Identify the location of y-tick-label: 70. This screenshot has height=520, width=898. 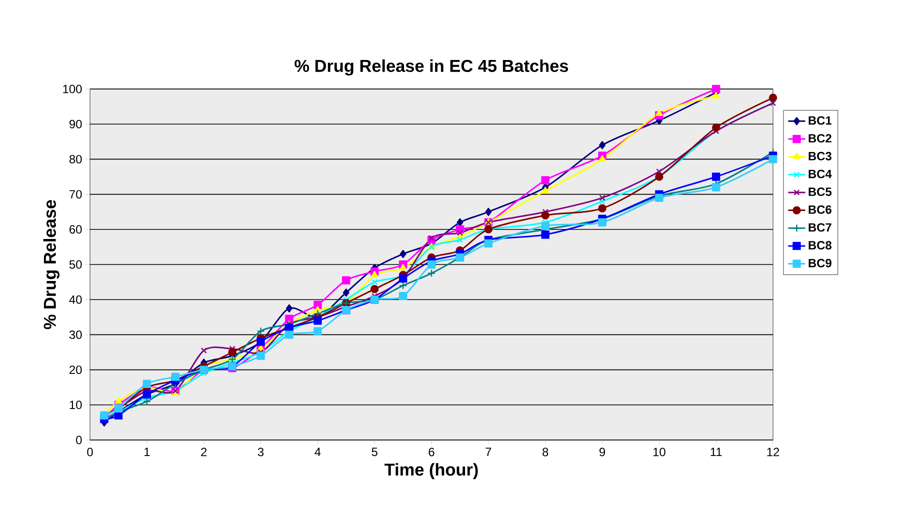
(76, 194).